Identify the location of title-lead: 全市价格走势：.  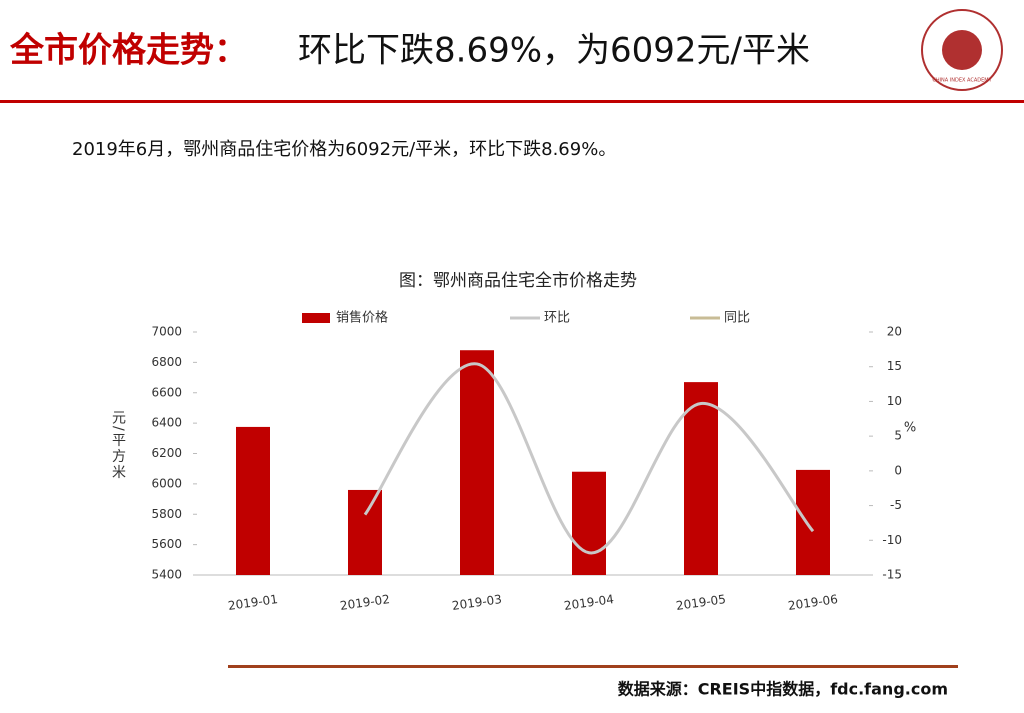
(128, 51).